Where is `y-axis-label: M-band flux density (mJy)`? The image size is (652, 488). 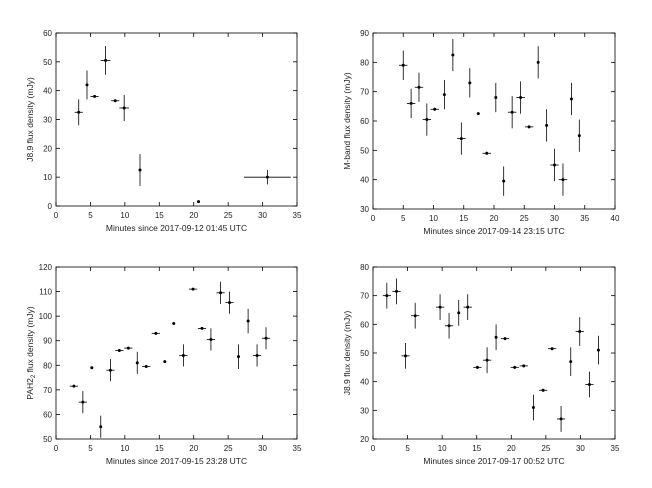
y-axis-label: M-band flux density (mJy) is located at coordinates (347, 120).